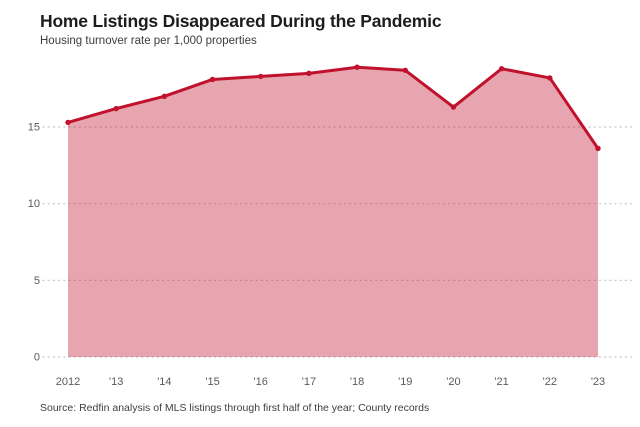 Image resolution: width=640 pixels, height=427 pixels. Describe the element at coordinates (34, 204) in the screenshot. I see `y-tick-label: 10` at that location.